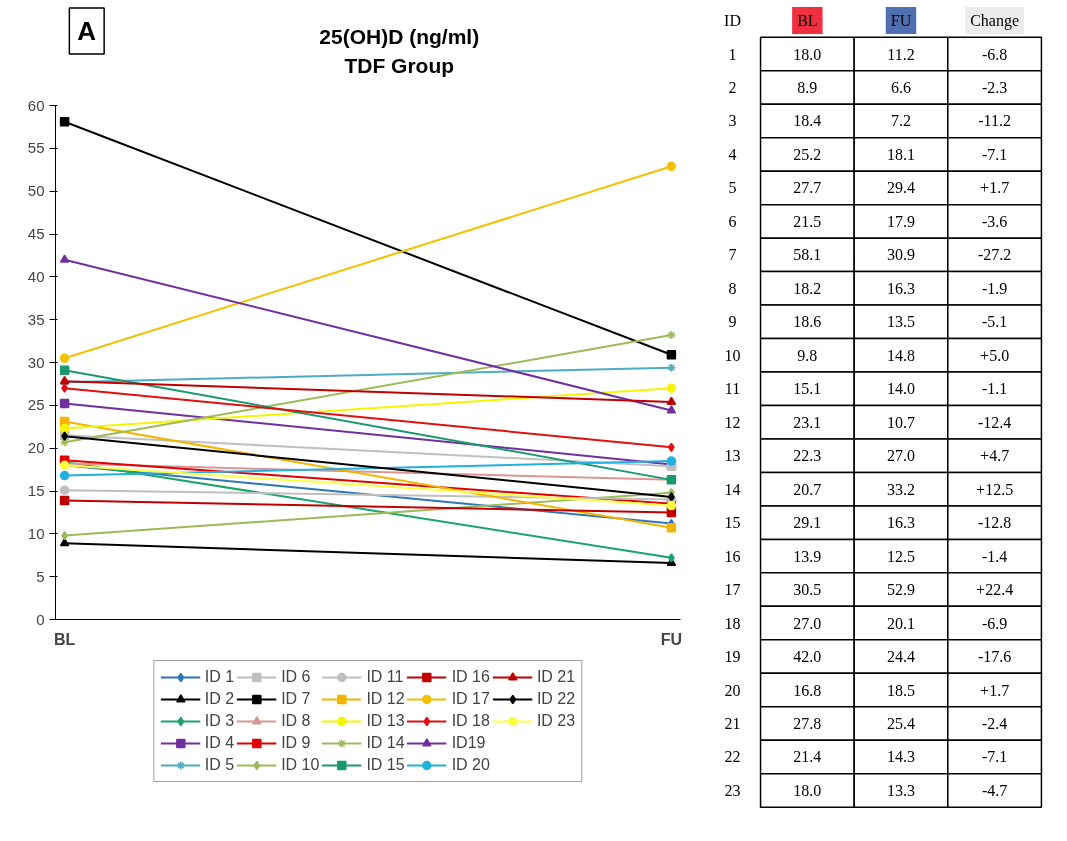 The width and height of the screenshot is (1067, 841). What do you see at coordinates (900, 657) in the screenshot?
I see `data-label: 24.4` at bounding box center [900, 657].